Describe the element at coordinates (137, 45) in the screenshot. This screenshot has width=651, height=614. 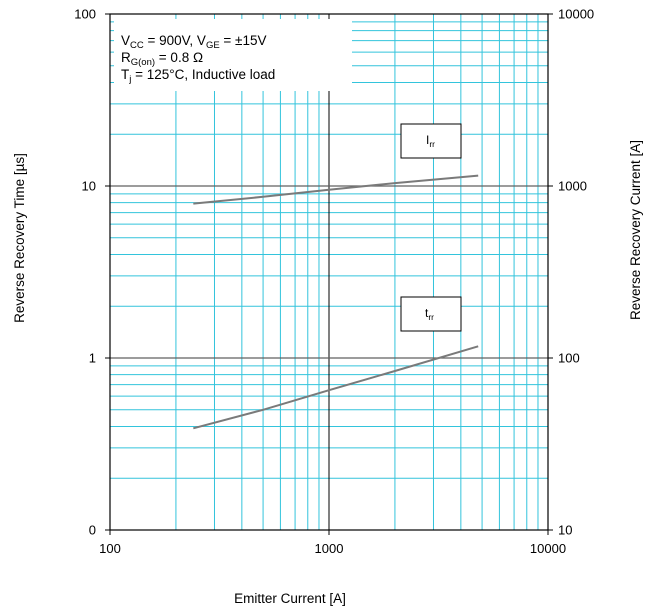
I see `vcc-subscript: CC` at that location.